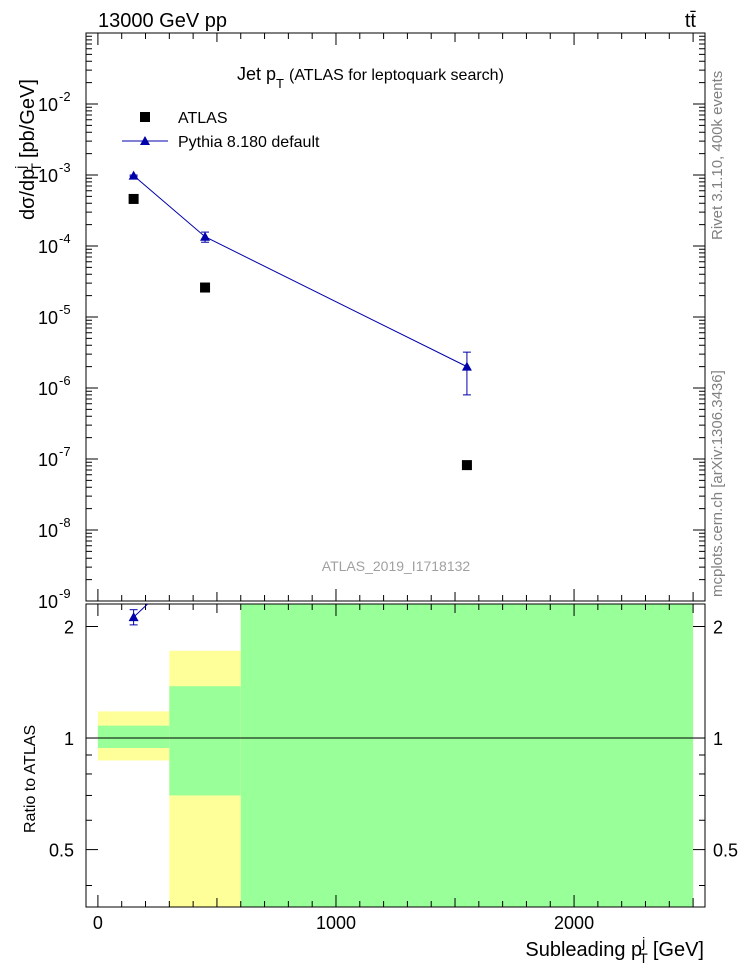  What do you see at coordinates (69, 739) in the screenshot?
I see `ratio-y-tick-label: 1` at bounding box center [69, 739].